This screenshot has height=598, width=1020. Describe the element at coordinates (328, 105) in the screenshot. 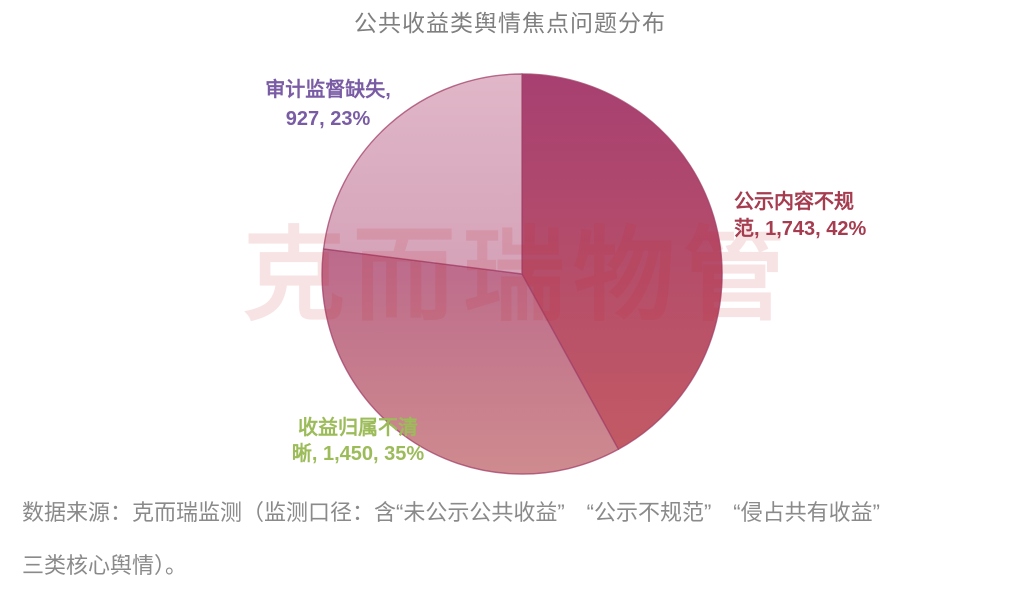

I see `label-audit: 审计监督缺失, 927, 23%` at that location.